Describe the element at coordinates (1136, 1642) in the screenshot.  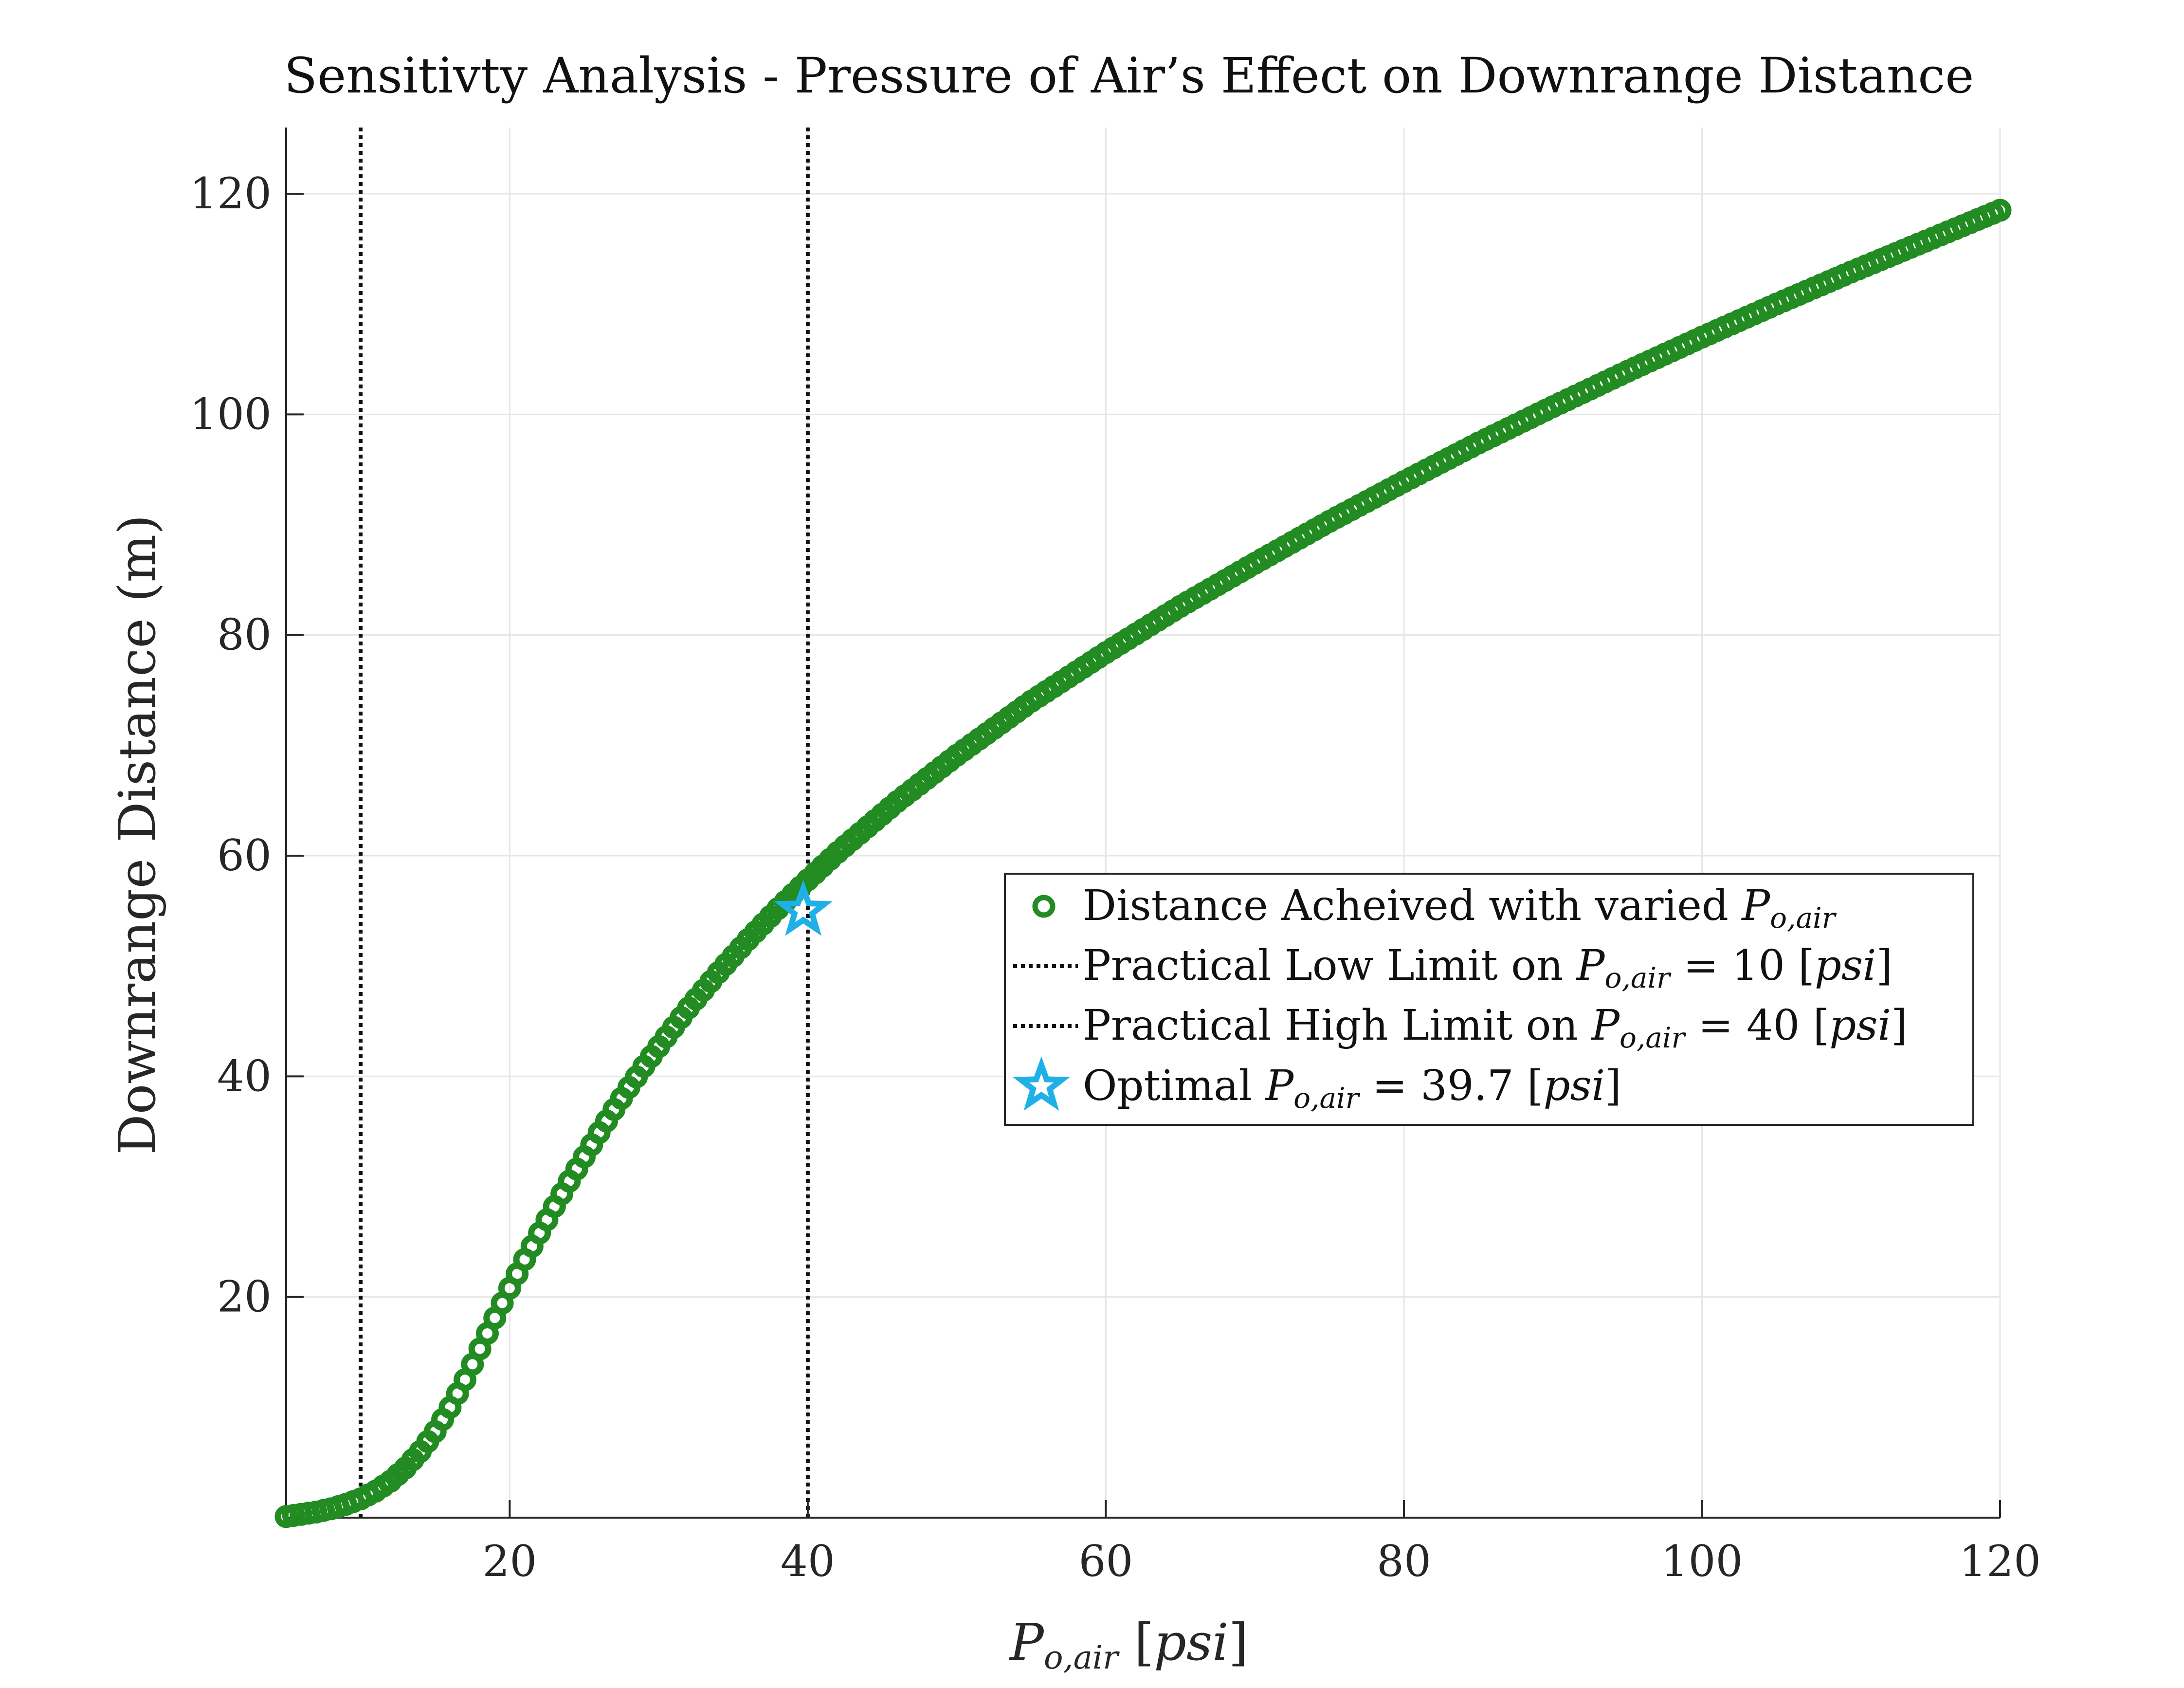
I see `x-axis-label-unit-open: [` at that location.